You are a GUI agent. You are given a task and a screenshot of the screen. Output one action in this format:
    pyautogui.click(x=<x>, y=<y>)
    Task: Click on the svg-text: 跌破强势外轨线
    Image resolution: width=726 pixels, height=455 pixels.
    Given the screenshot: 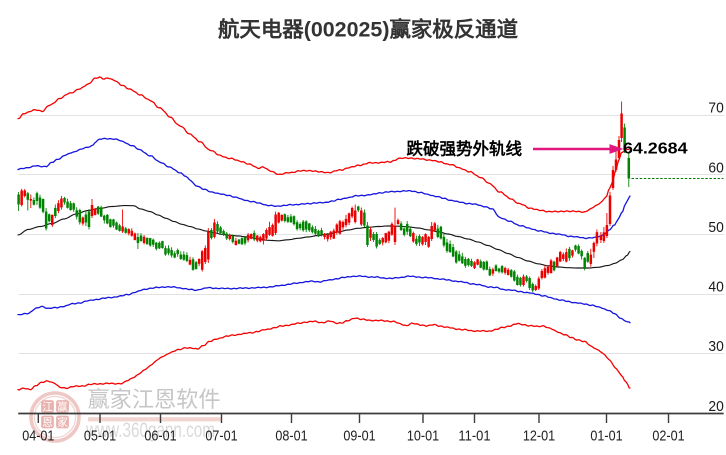 What is the action you would take?
    pyautogui.click(x=465, y=149)
    